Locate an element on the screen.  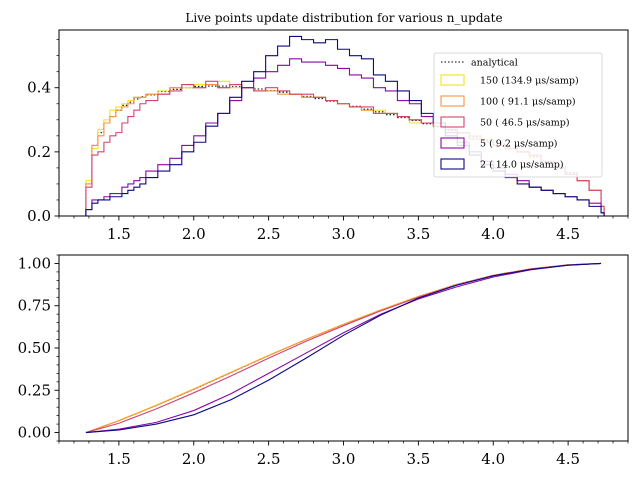
cdf-y-tick-label: 0.00 is located at coordinates (34, 433).